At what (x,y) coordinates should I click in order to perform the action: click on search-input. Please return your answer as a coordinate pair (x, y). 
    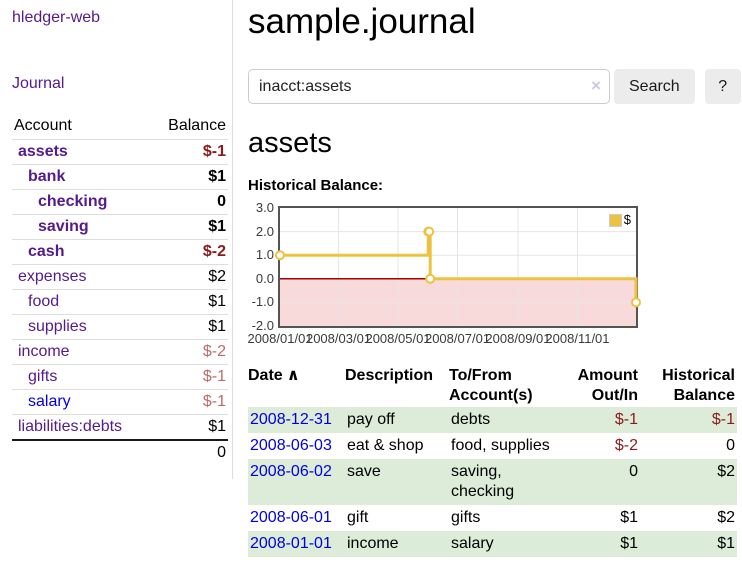
    Looking at the image, I should click on (429, 86).